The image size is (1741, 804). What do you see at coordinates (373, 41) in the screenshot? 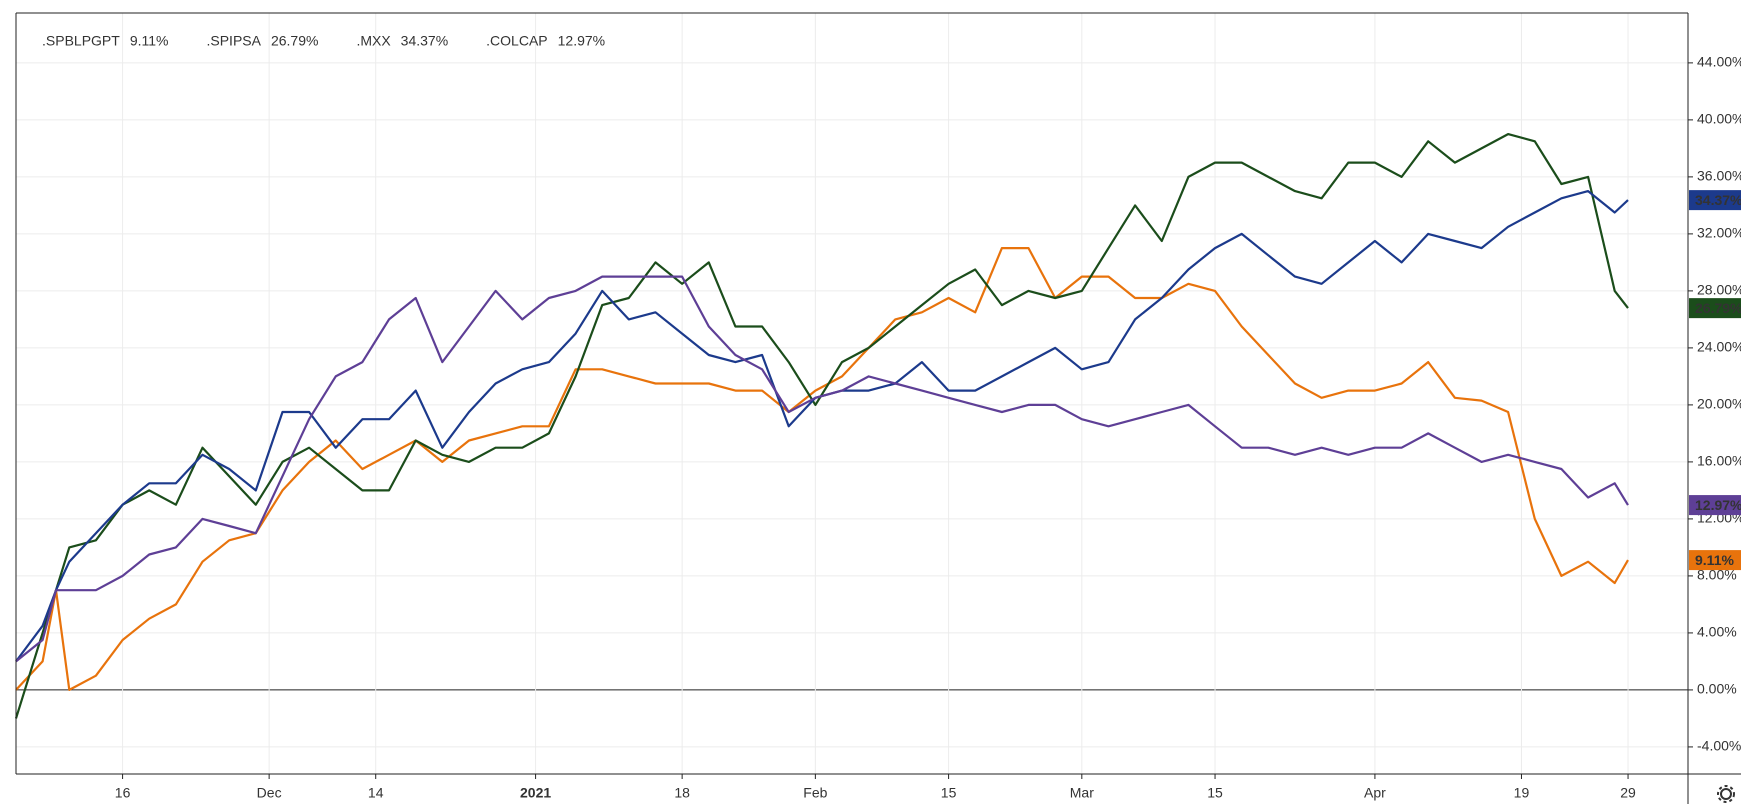
I see `legend-name: .MXX` at bounding box center [373, 41].